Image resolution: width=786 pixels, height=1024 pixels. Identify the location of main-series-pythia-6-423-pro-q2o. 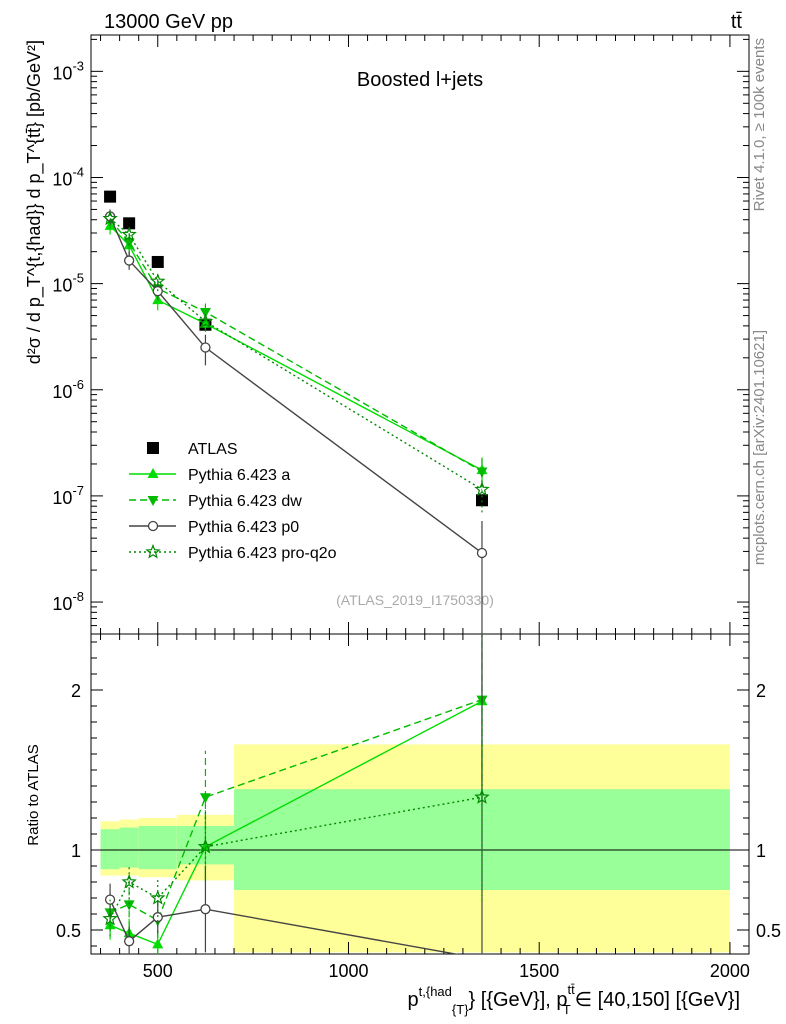
(296, 361).